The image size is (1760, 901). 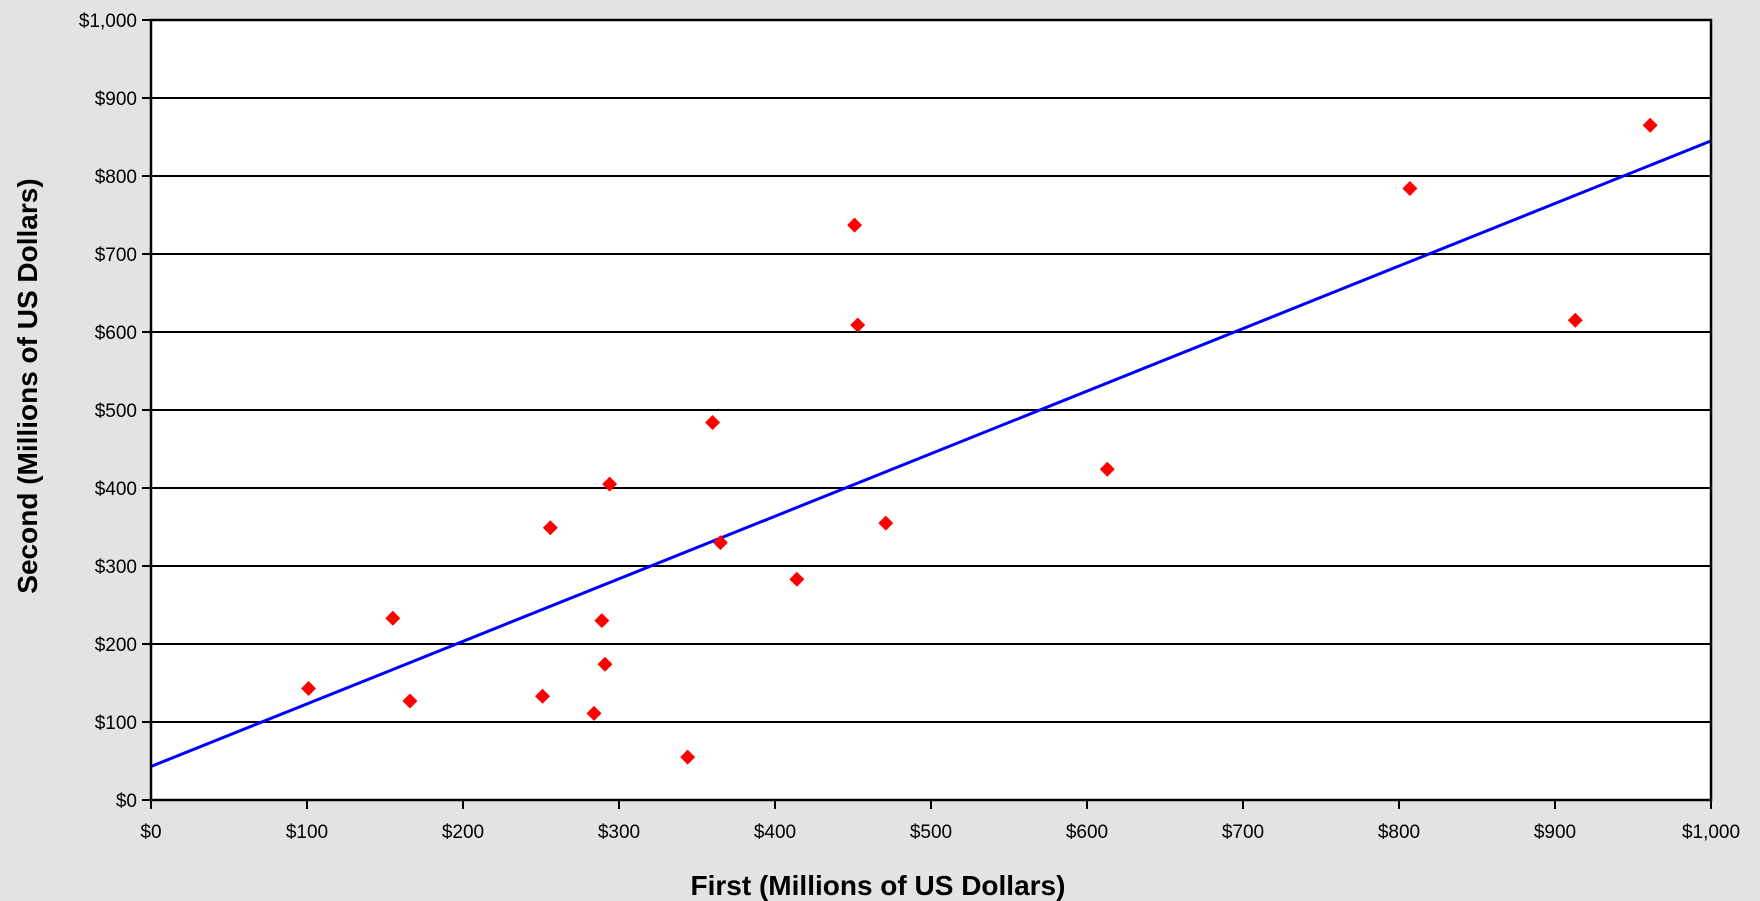 What do you see at coordinates (116, 177) in the screenshot?
I see `y-tick-label: $800` at bounding box center [116, 177].